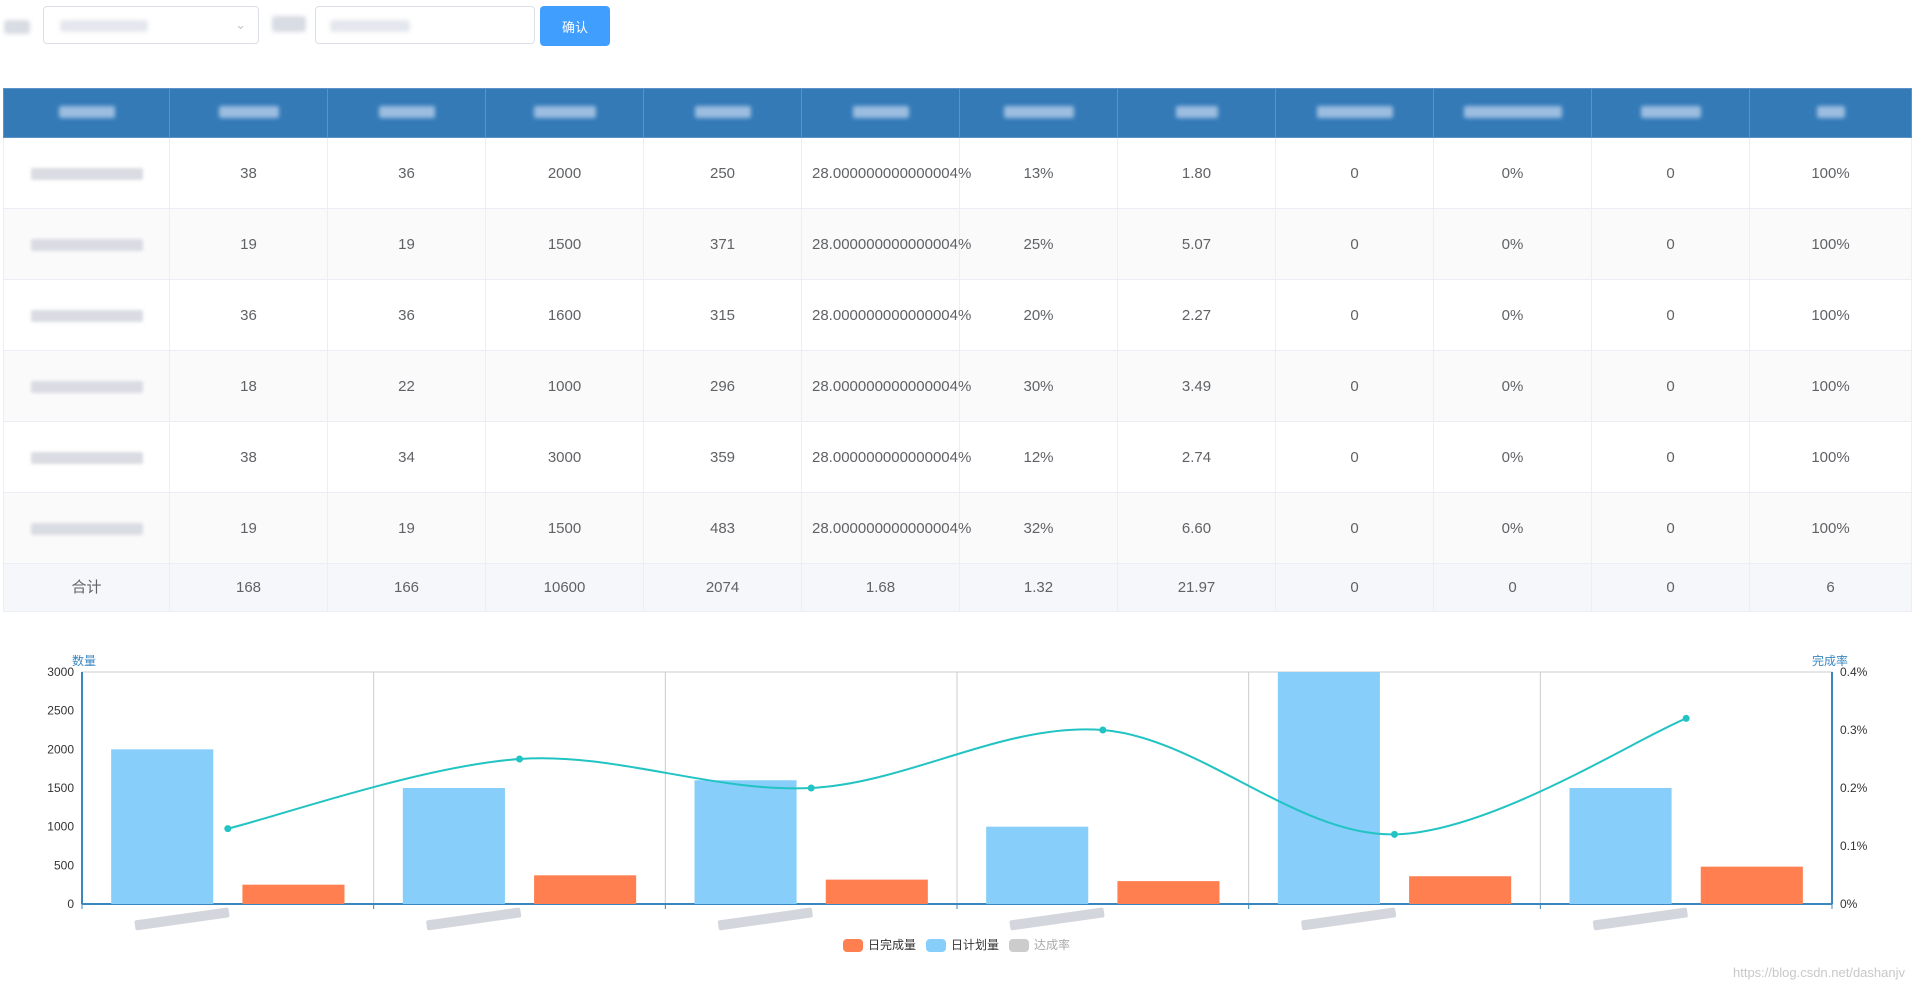 The image size is (1913, 984). Describe the element at coordinates (60, 788) in the screenshot. I see `y-tick-label: 1500` at that location.